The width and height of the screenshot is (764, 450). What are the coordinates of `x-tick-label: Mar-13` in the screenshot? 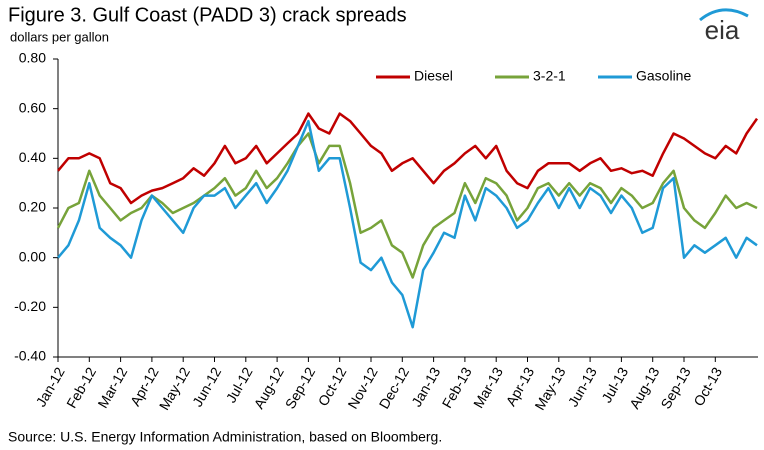 It's located at (488, 387).